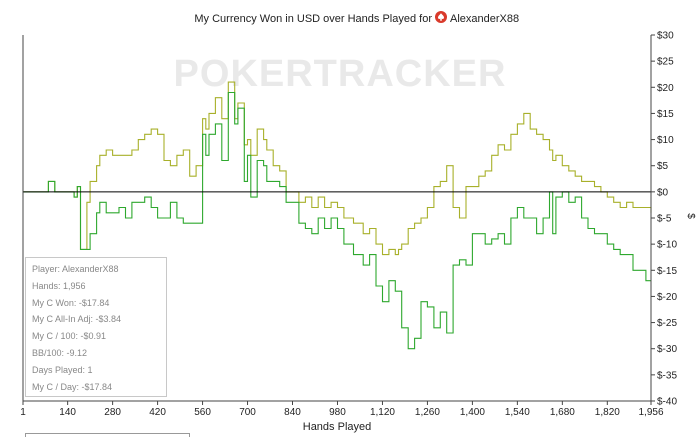 The image size is (700, 437). I want to click on y-tick-label: $-20, so click(667, 297).